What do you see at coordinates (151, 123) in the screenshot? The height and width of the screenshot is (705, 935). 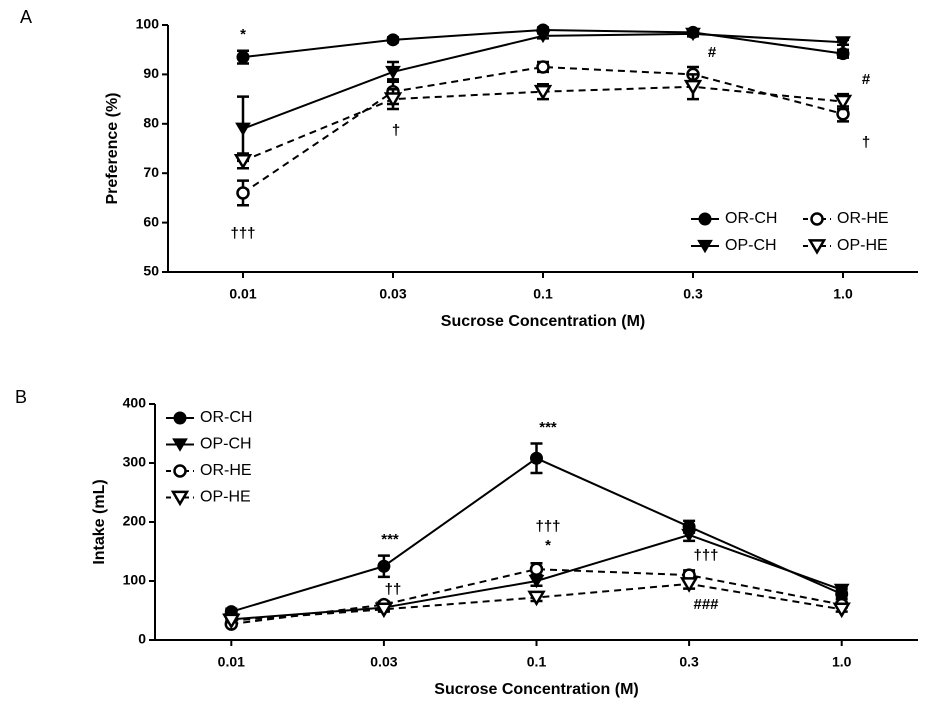 I see `y-tick-label: 80` at bounding box center [151, 123].